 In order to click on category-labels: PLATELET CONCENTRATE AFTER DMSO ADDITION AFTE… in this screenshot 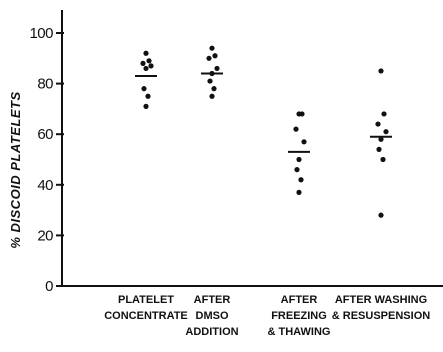, I will do `click(267, 316)`.